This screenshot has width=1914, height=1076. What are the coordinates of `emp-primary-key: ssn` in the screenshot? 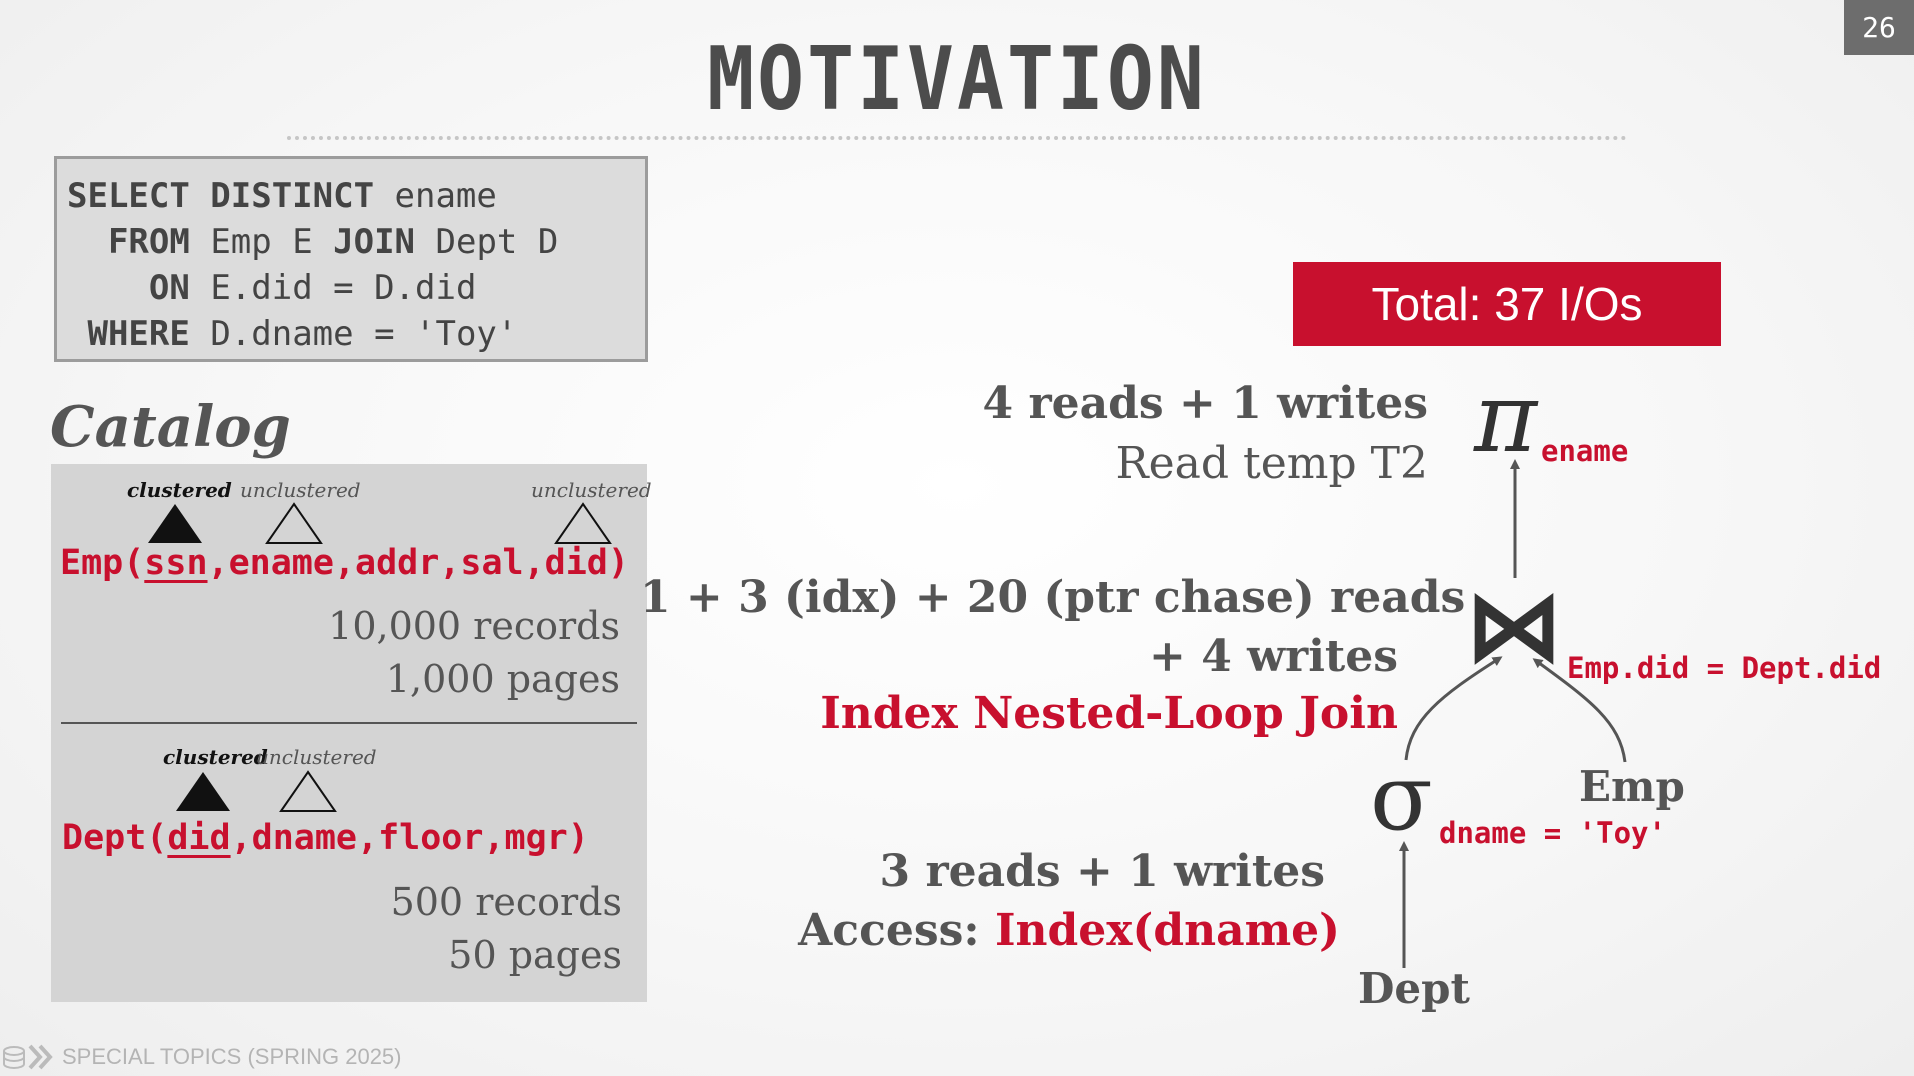 It's located at (176, 563).